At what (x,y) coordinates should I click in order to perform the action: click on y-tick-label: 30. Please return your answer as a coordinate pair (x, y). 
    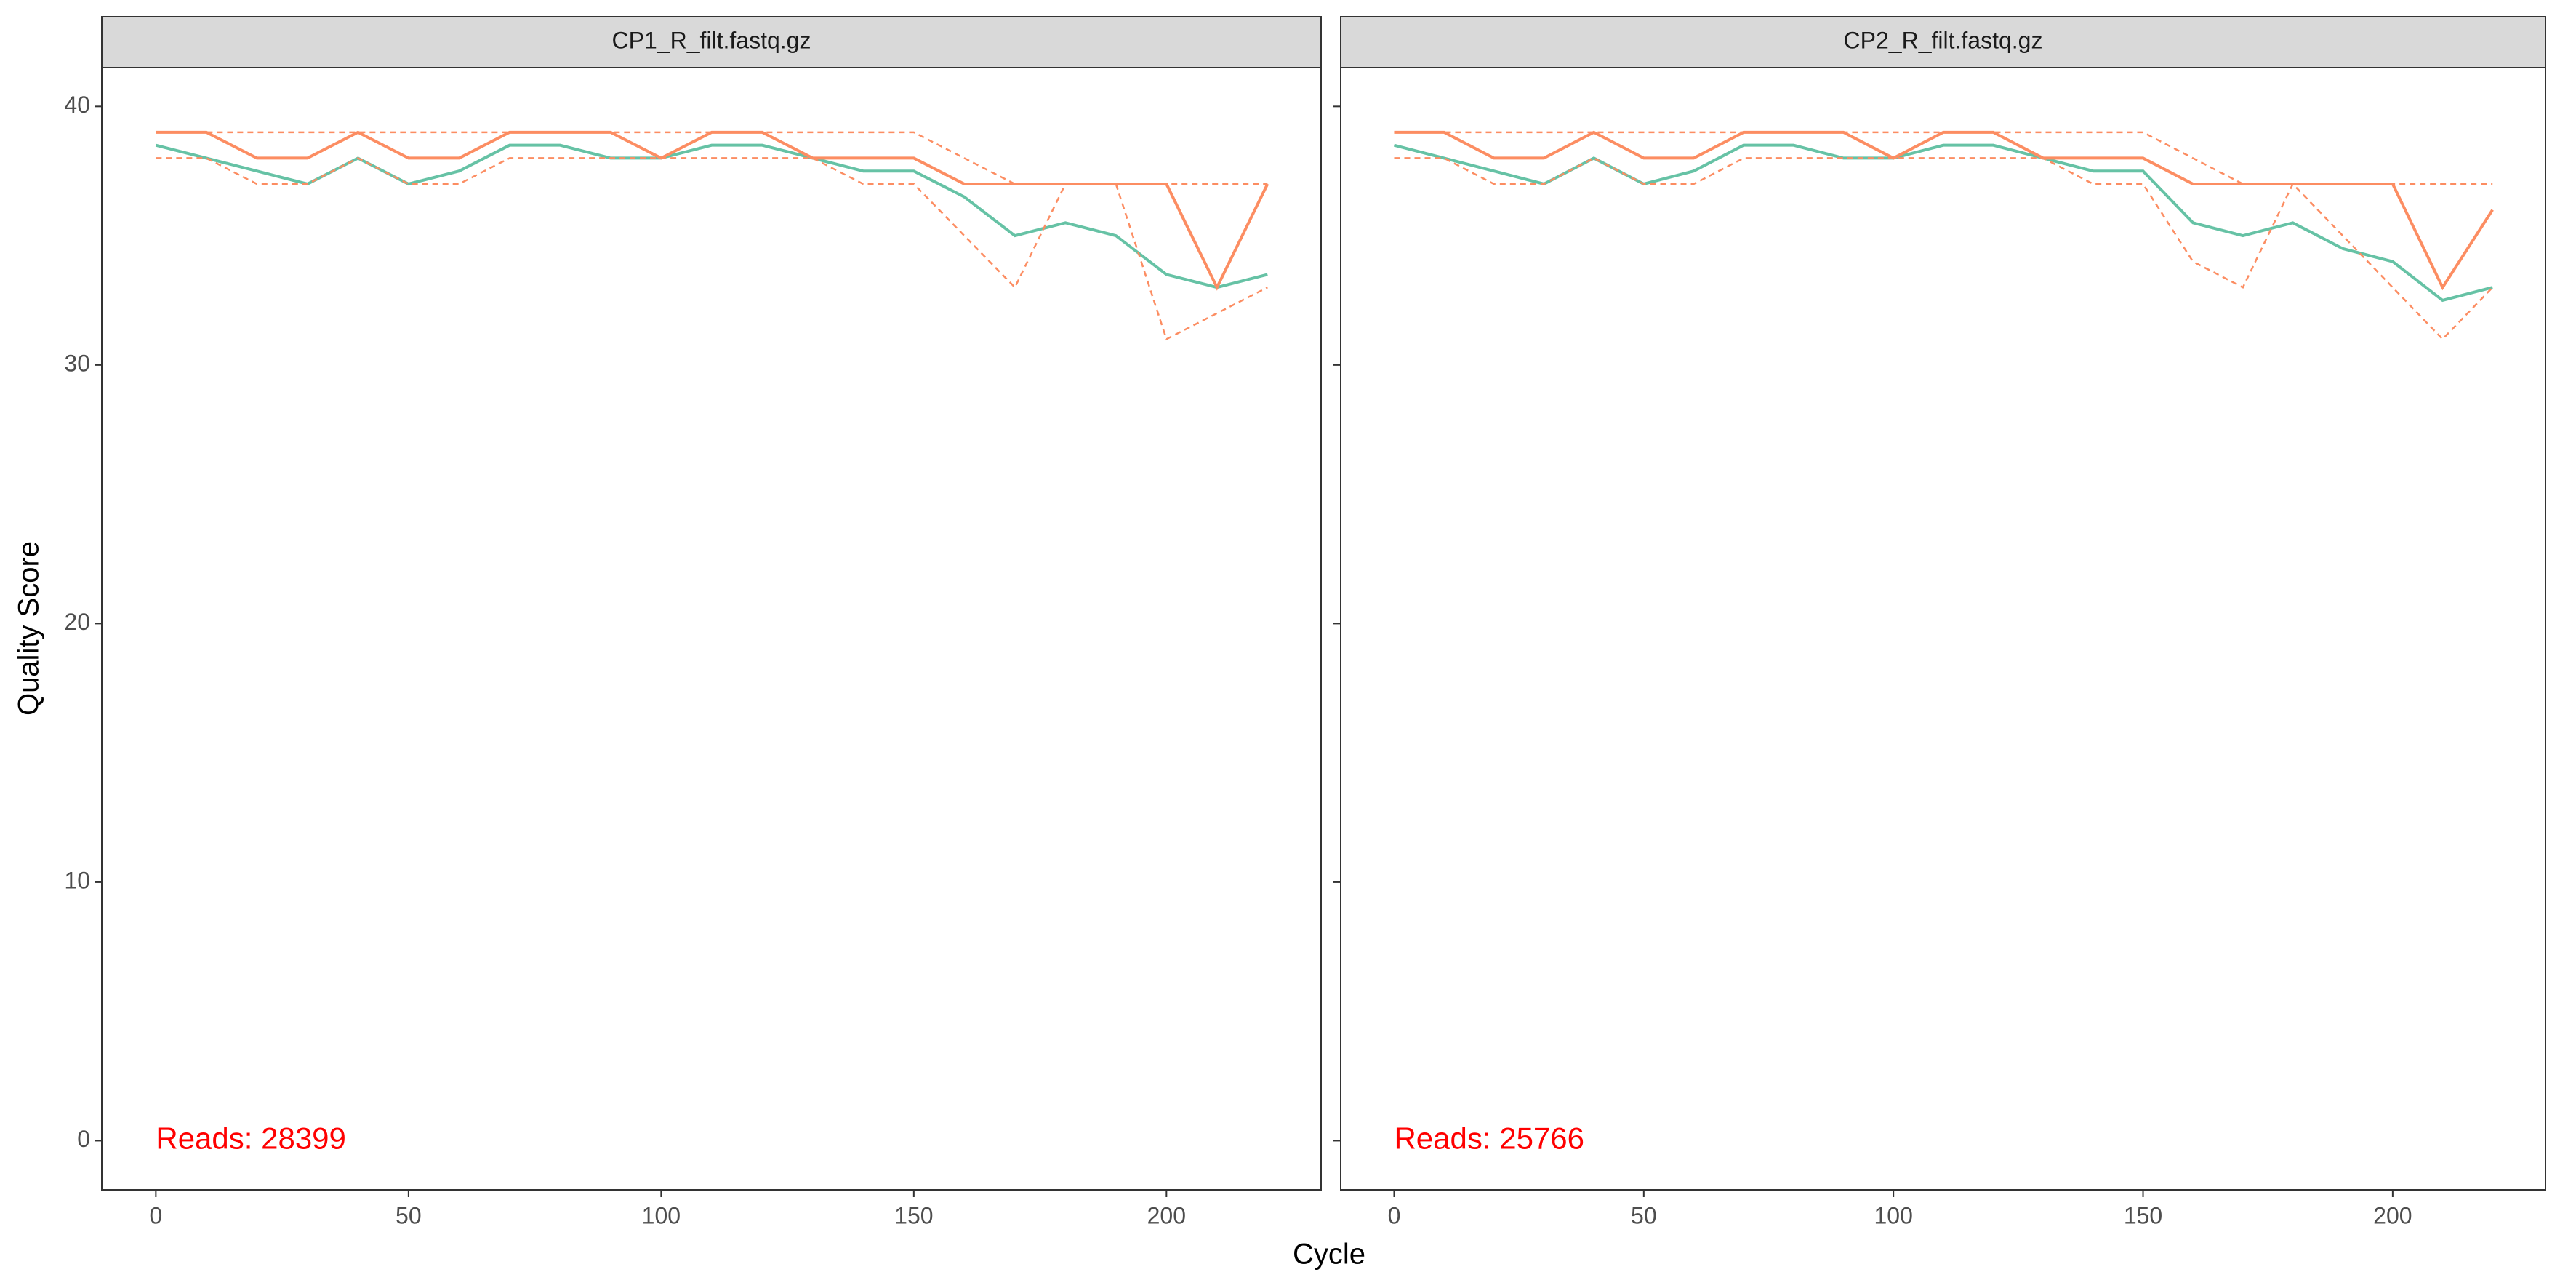
    Looking at the image, I should click on (77, 363).